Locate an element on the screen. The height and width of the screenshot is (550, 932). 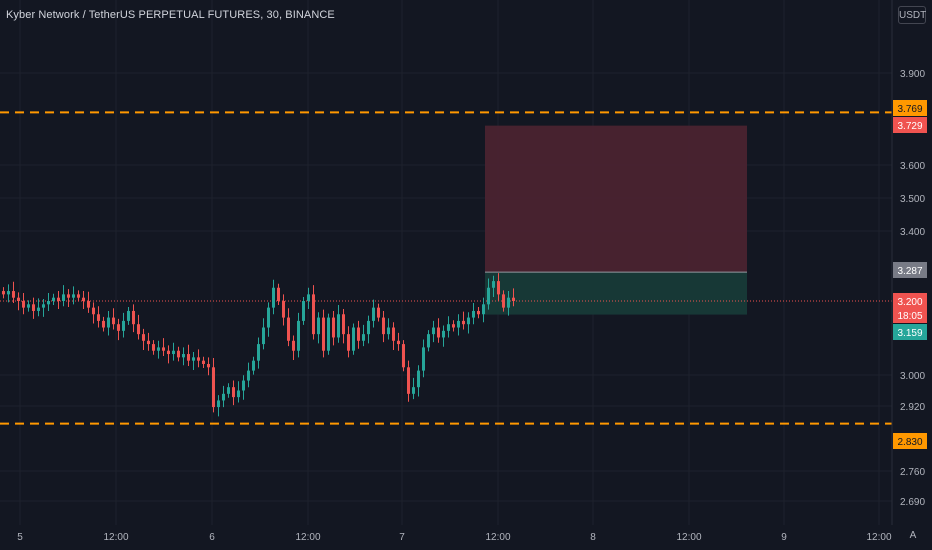
time-axis: 5 12:00 6 12:00 7 12:00 8 12:00 9 12:00 is located at coordinates (454, 537).